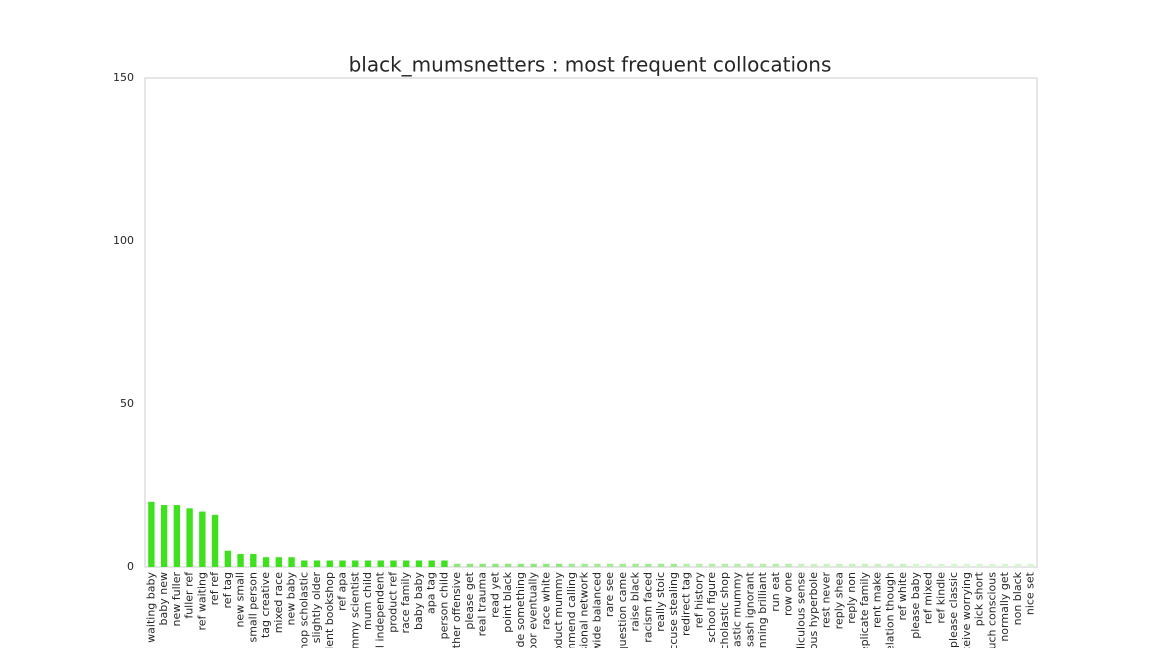 This screenshot has width=1152, height=648. Describe the element at coordinates (1004, 606) in the screenshot. I see `x-tick-label: normally get` at that location.